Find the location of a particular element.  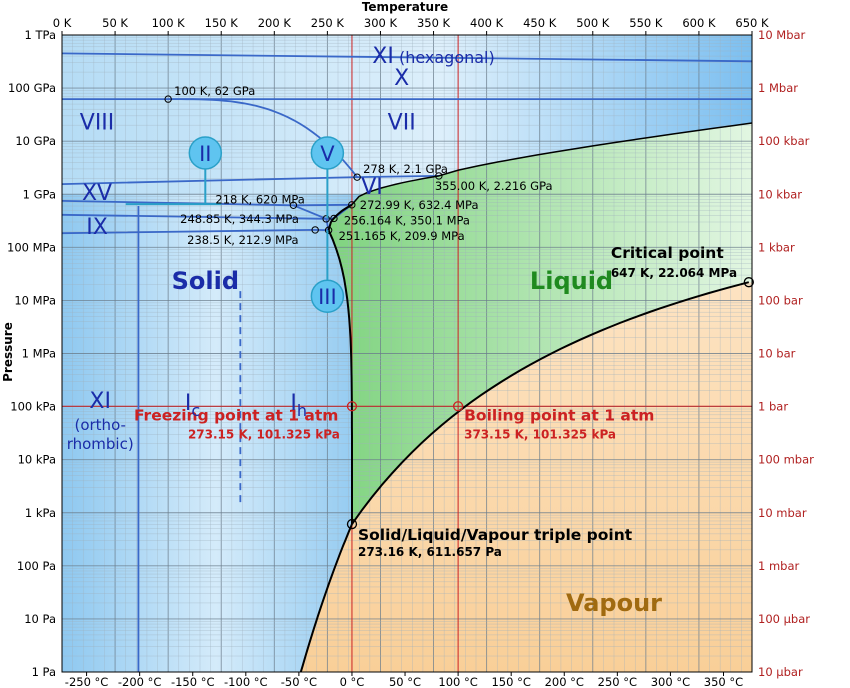

point-label: 248.85 K, 344.3 MPa is located at coordinates (239, 219).